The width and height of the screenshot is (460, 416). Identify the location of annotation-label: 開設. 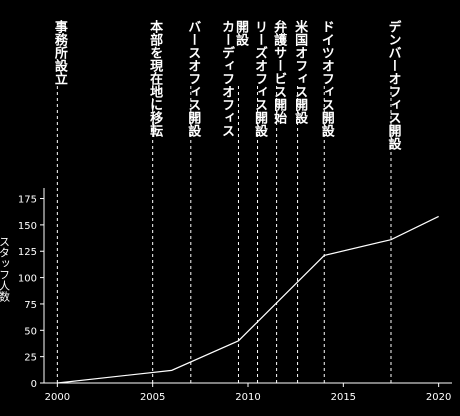
(241, 33).